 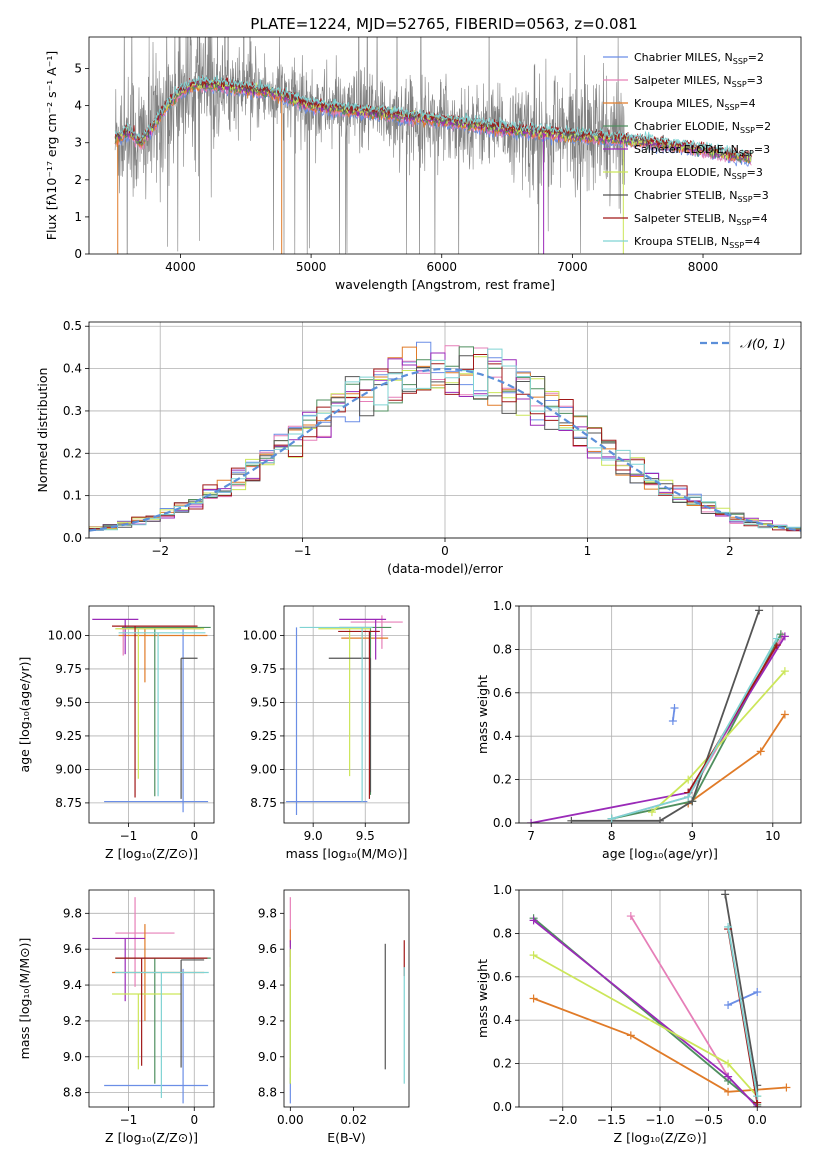 I want to click on y-tick-label: 10.00, so click(x=260, y=635).